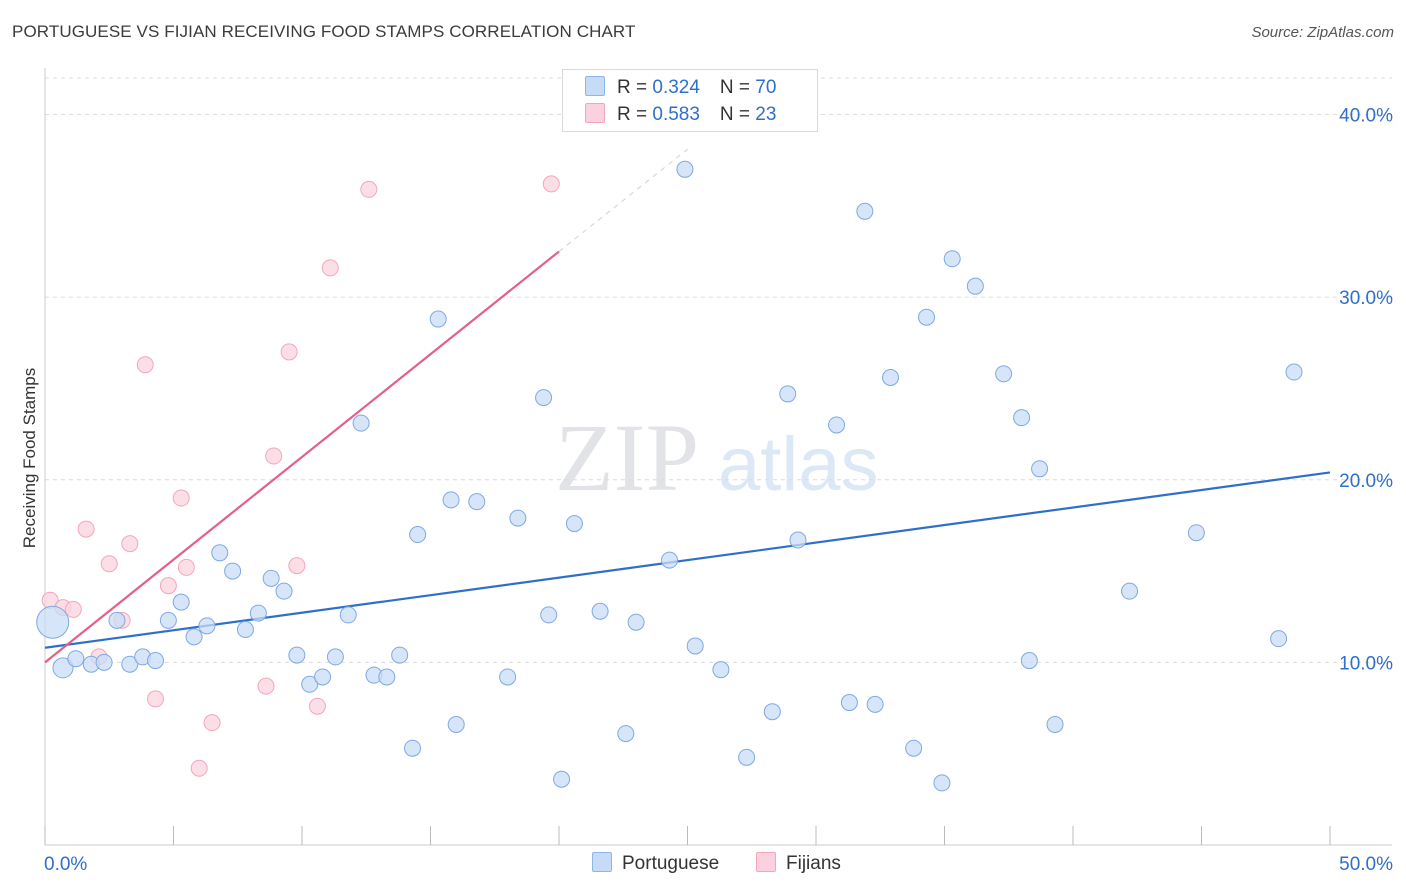  I want to click on y-tick-label: 20.0%, so click(1366, 481).